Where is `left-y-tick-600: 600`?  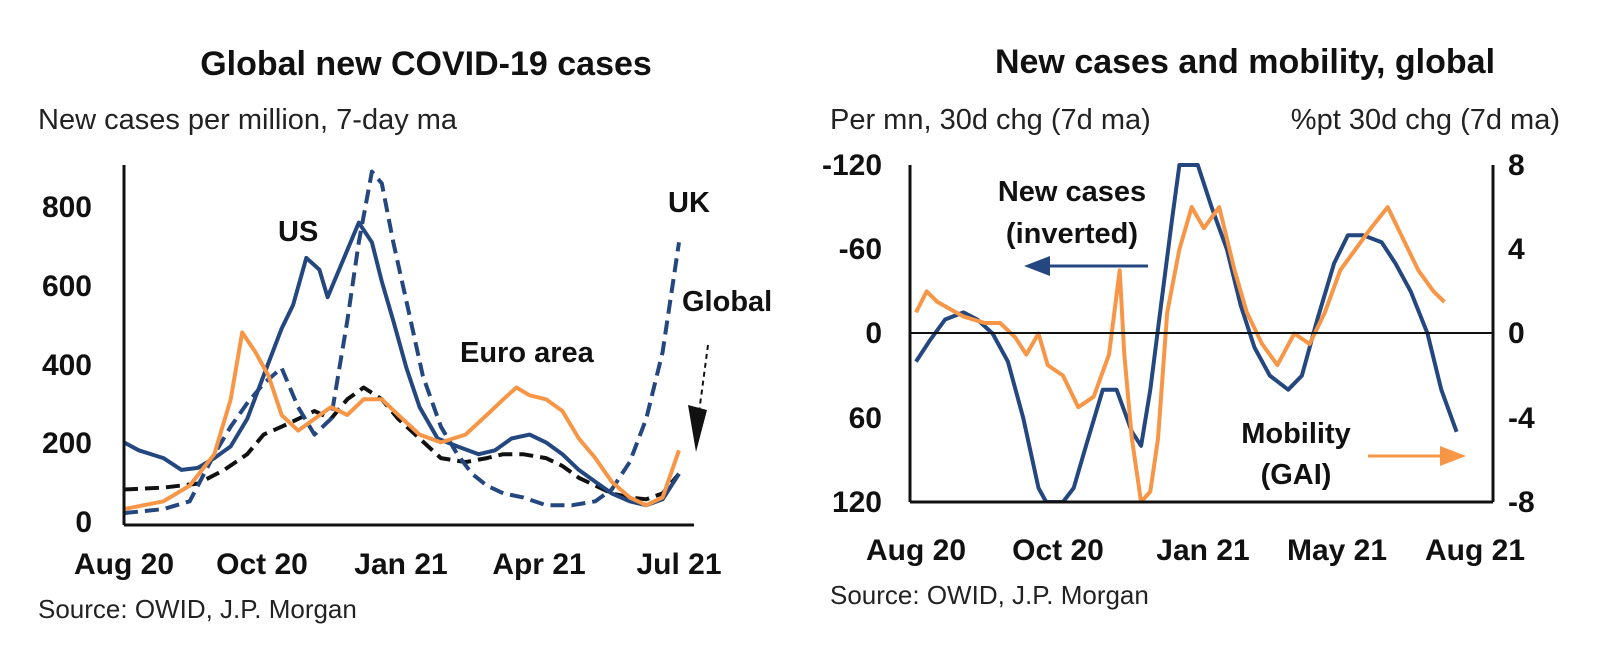 left-y-tick-600: 600 is located at coordinates (67, 286).